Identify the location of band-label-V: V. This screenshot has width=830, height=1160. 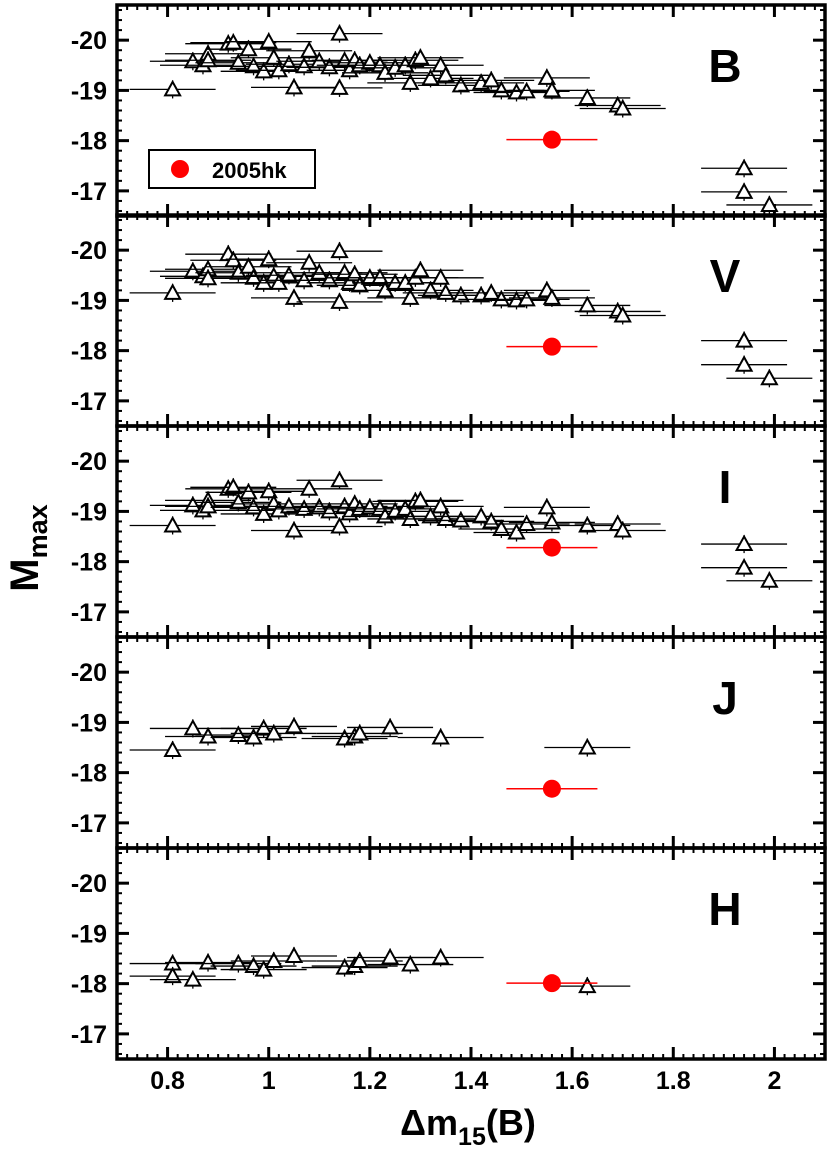
(725, 276).